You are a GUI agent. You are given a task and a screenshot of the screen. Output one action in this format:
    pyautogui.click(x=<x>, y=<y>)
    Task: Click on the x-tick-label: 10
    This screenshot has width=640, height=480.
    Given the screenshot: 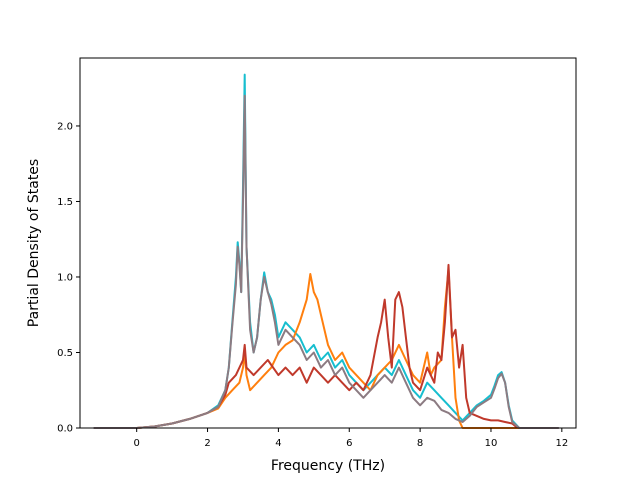 What is the action you would take?
    pyautogui.click(x=491, y=443)
    